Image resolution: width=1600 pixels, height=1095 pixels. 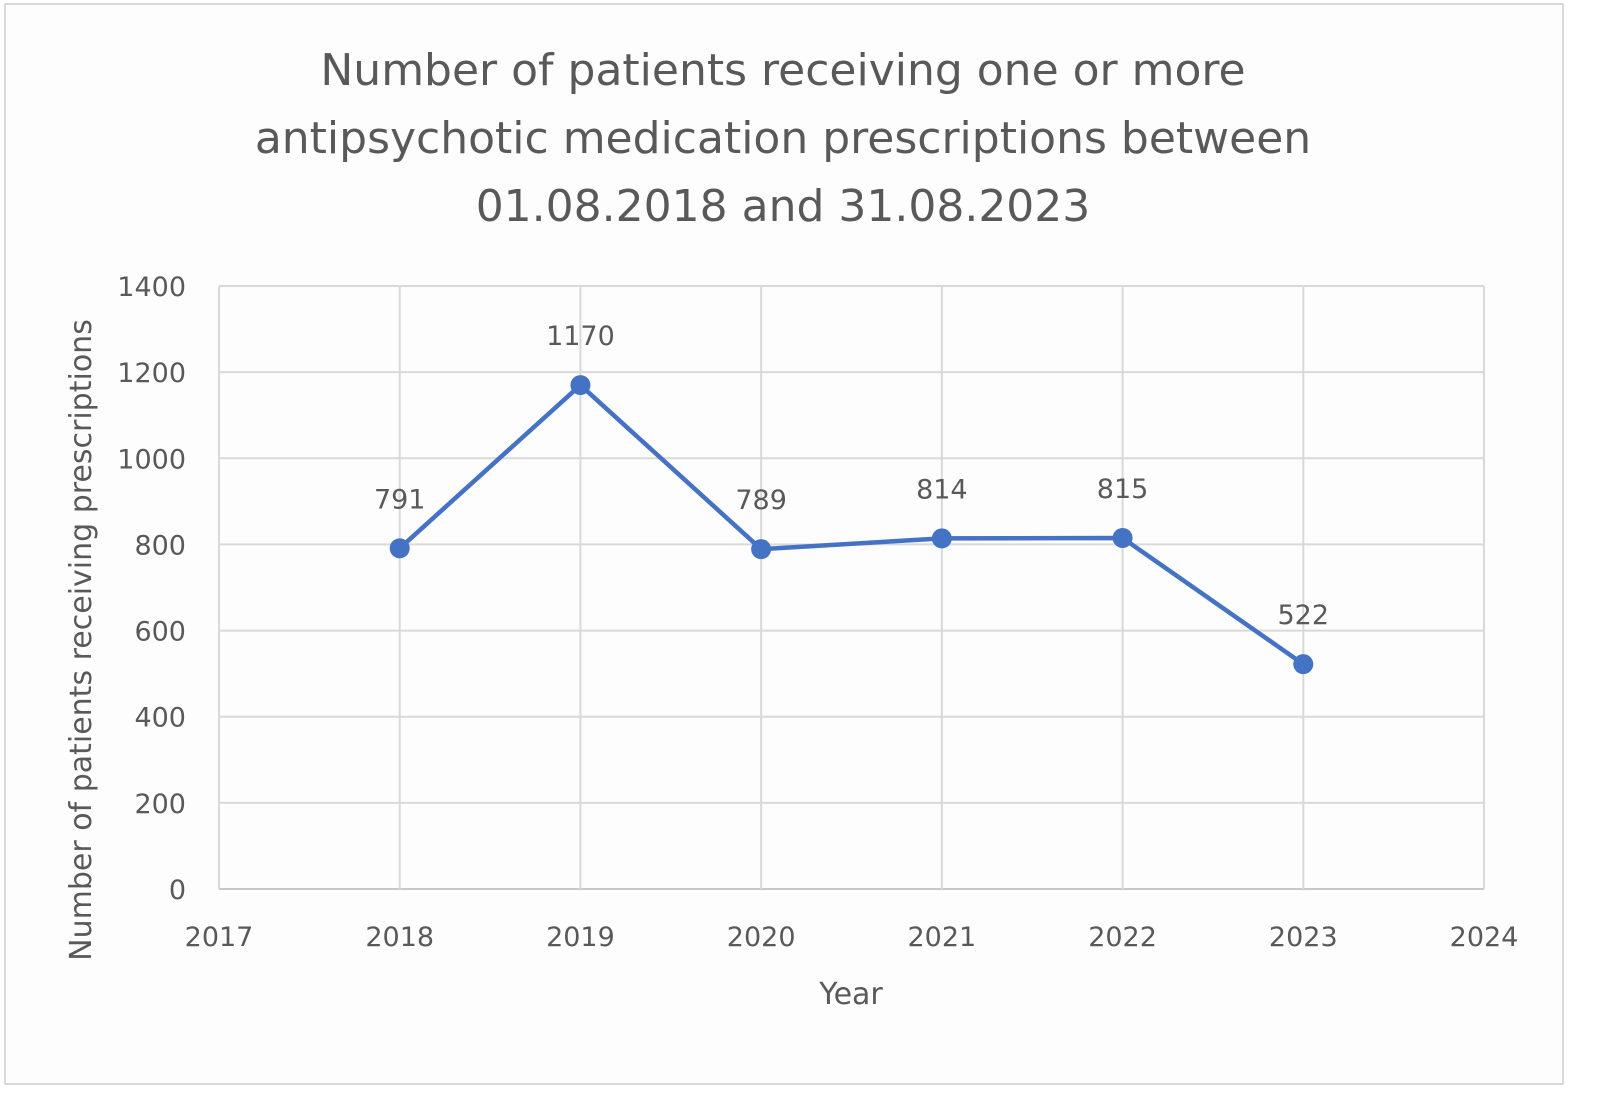 I want to click on data-label: 814, so click(x=942, y=489).